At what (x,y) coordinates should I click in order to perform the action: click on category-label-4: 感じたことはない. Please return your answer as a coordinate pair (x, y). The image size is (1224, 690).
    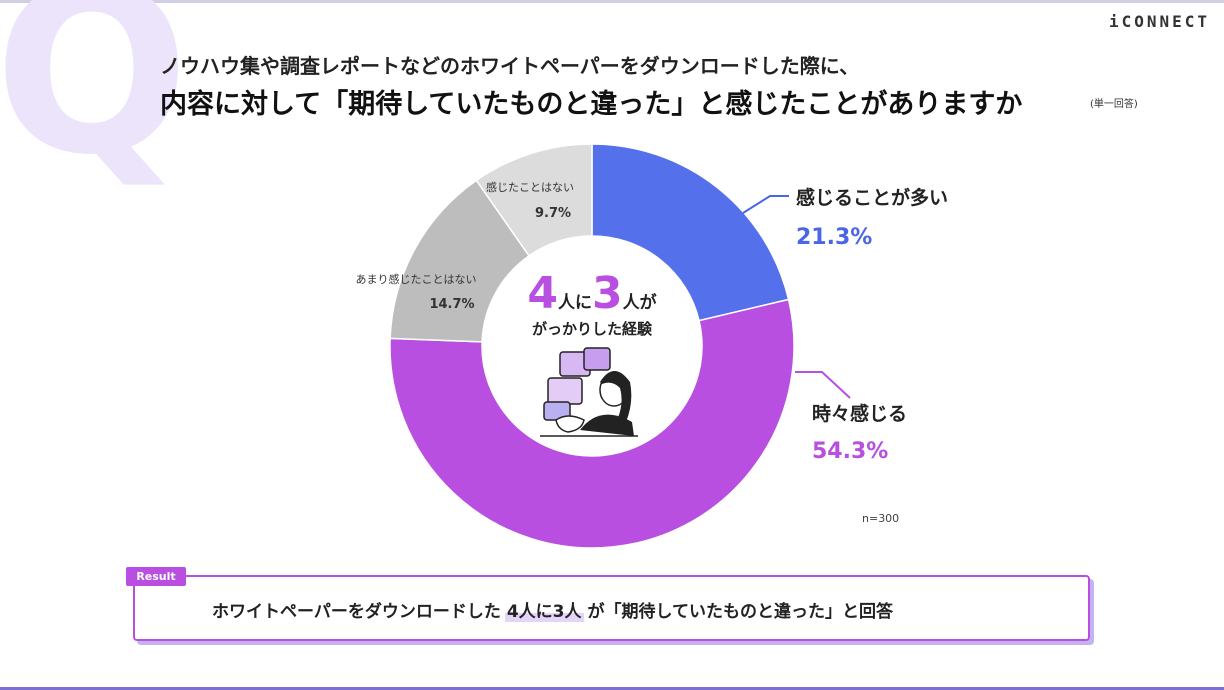
    Looking at the image, I should click on (530, 187).